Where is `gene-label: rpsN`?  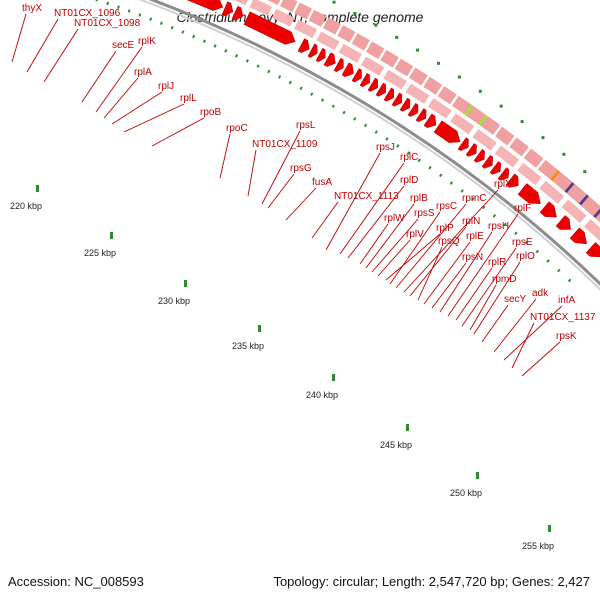 gene-label: rpsN is located at coordinates (472, 257).